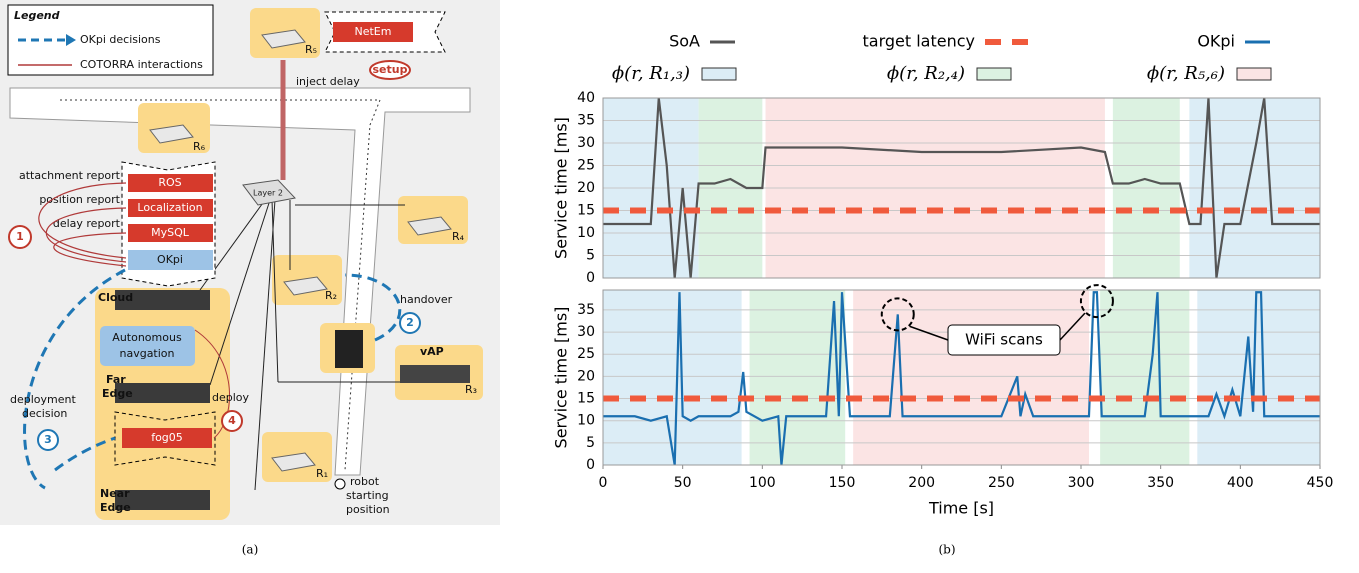 This screenshot has width=1359, height=573. I want to click on x-tick-label: 100, so click(762, 483).